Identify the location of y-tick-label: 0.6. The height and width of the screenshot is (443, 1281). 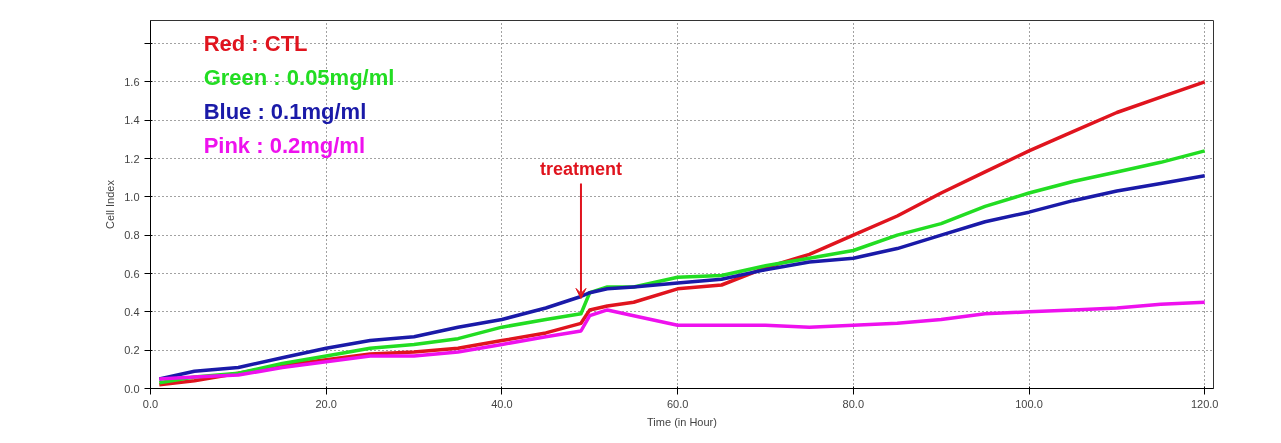
(132, 273).